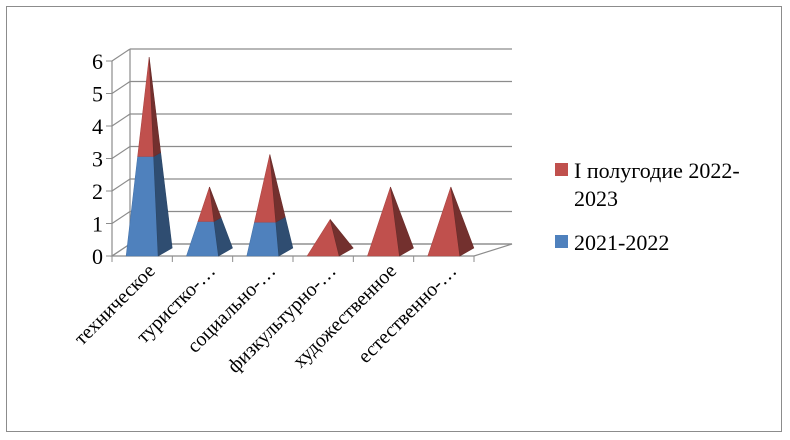 This screenshot has height=440, width=790. Describe the element at coordinates (345, 316) in the screenshot. I see `x-tick-label: художественное` at that location.